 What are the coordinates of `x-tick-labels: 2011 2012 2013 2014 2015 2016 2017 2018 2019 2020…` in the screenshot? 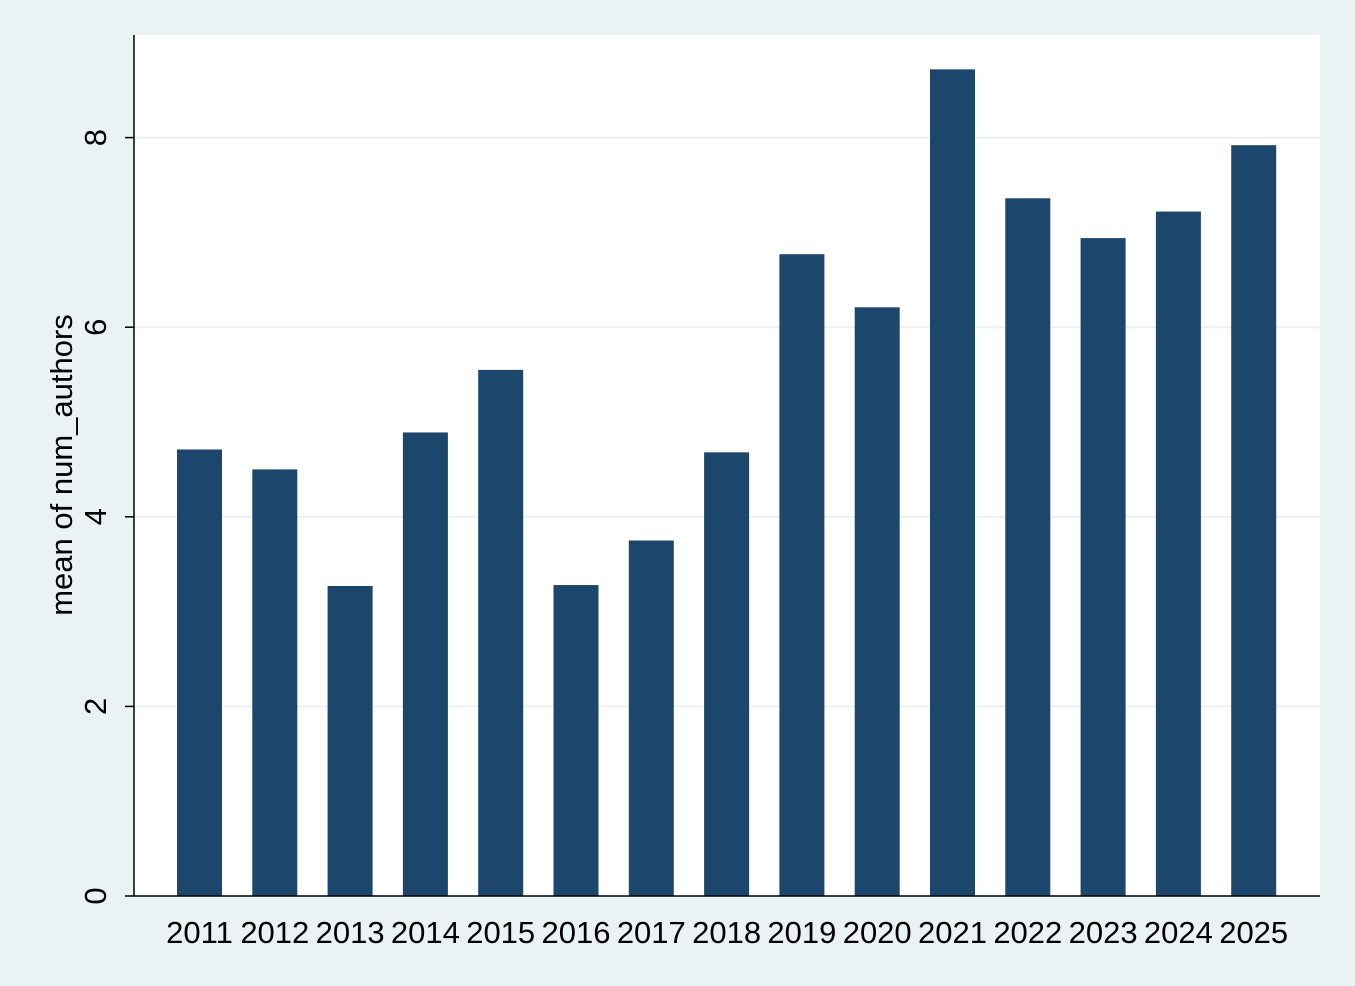 It's located at (727, 932).